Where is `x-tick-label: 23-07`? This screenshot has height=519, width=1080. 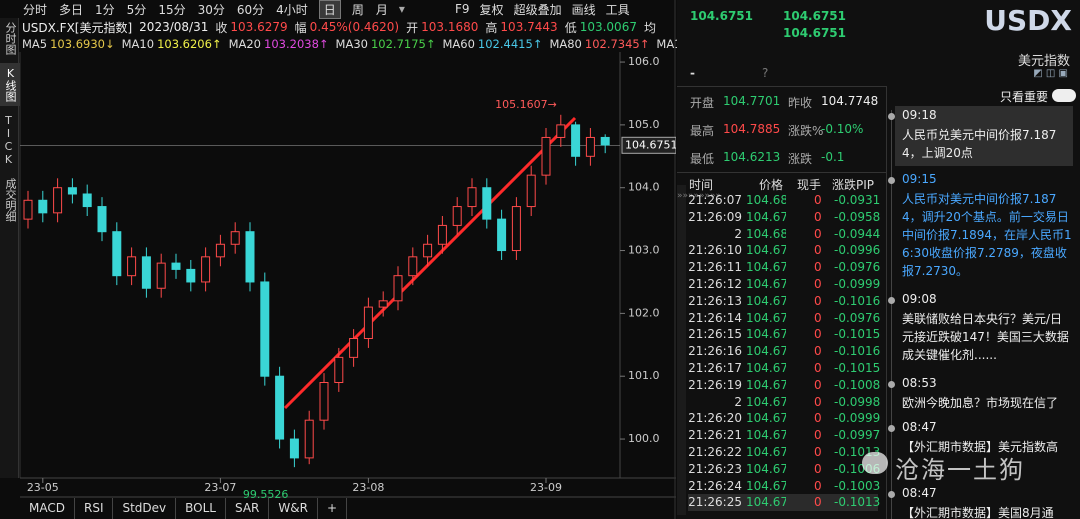 x-tick-label: 23-07 is located at coordinates (220, 487).